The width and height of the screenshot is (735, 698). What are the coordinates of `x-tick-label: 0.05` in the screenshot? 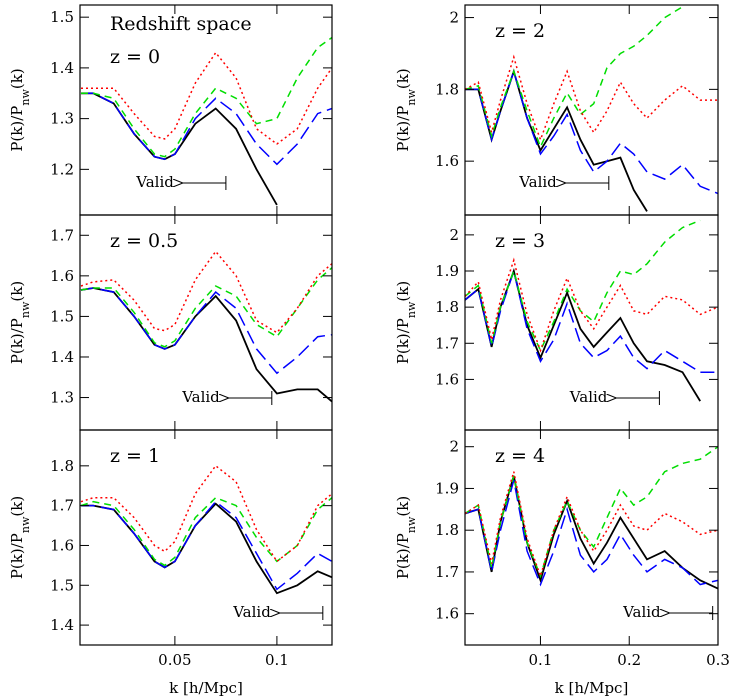 It's located at (174, 660).